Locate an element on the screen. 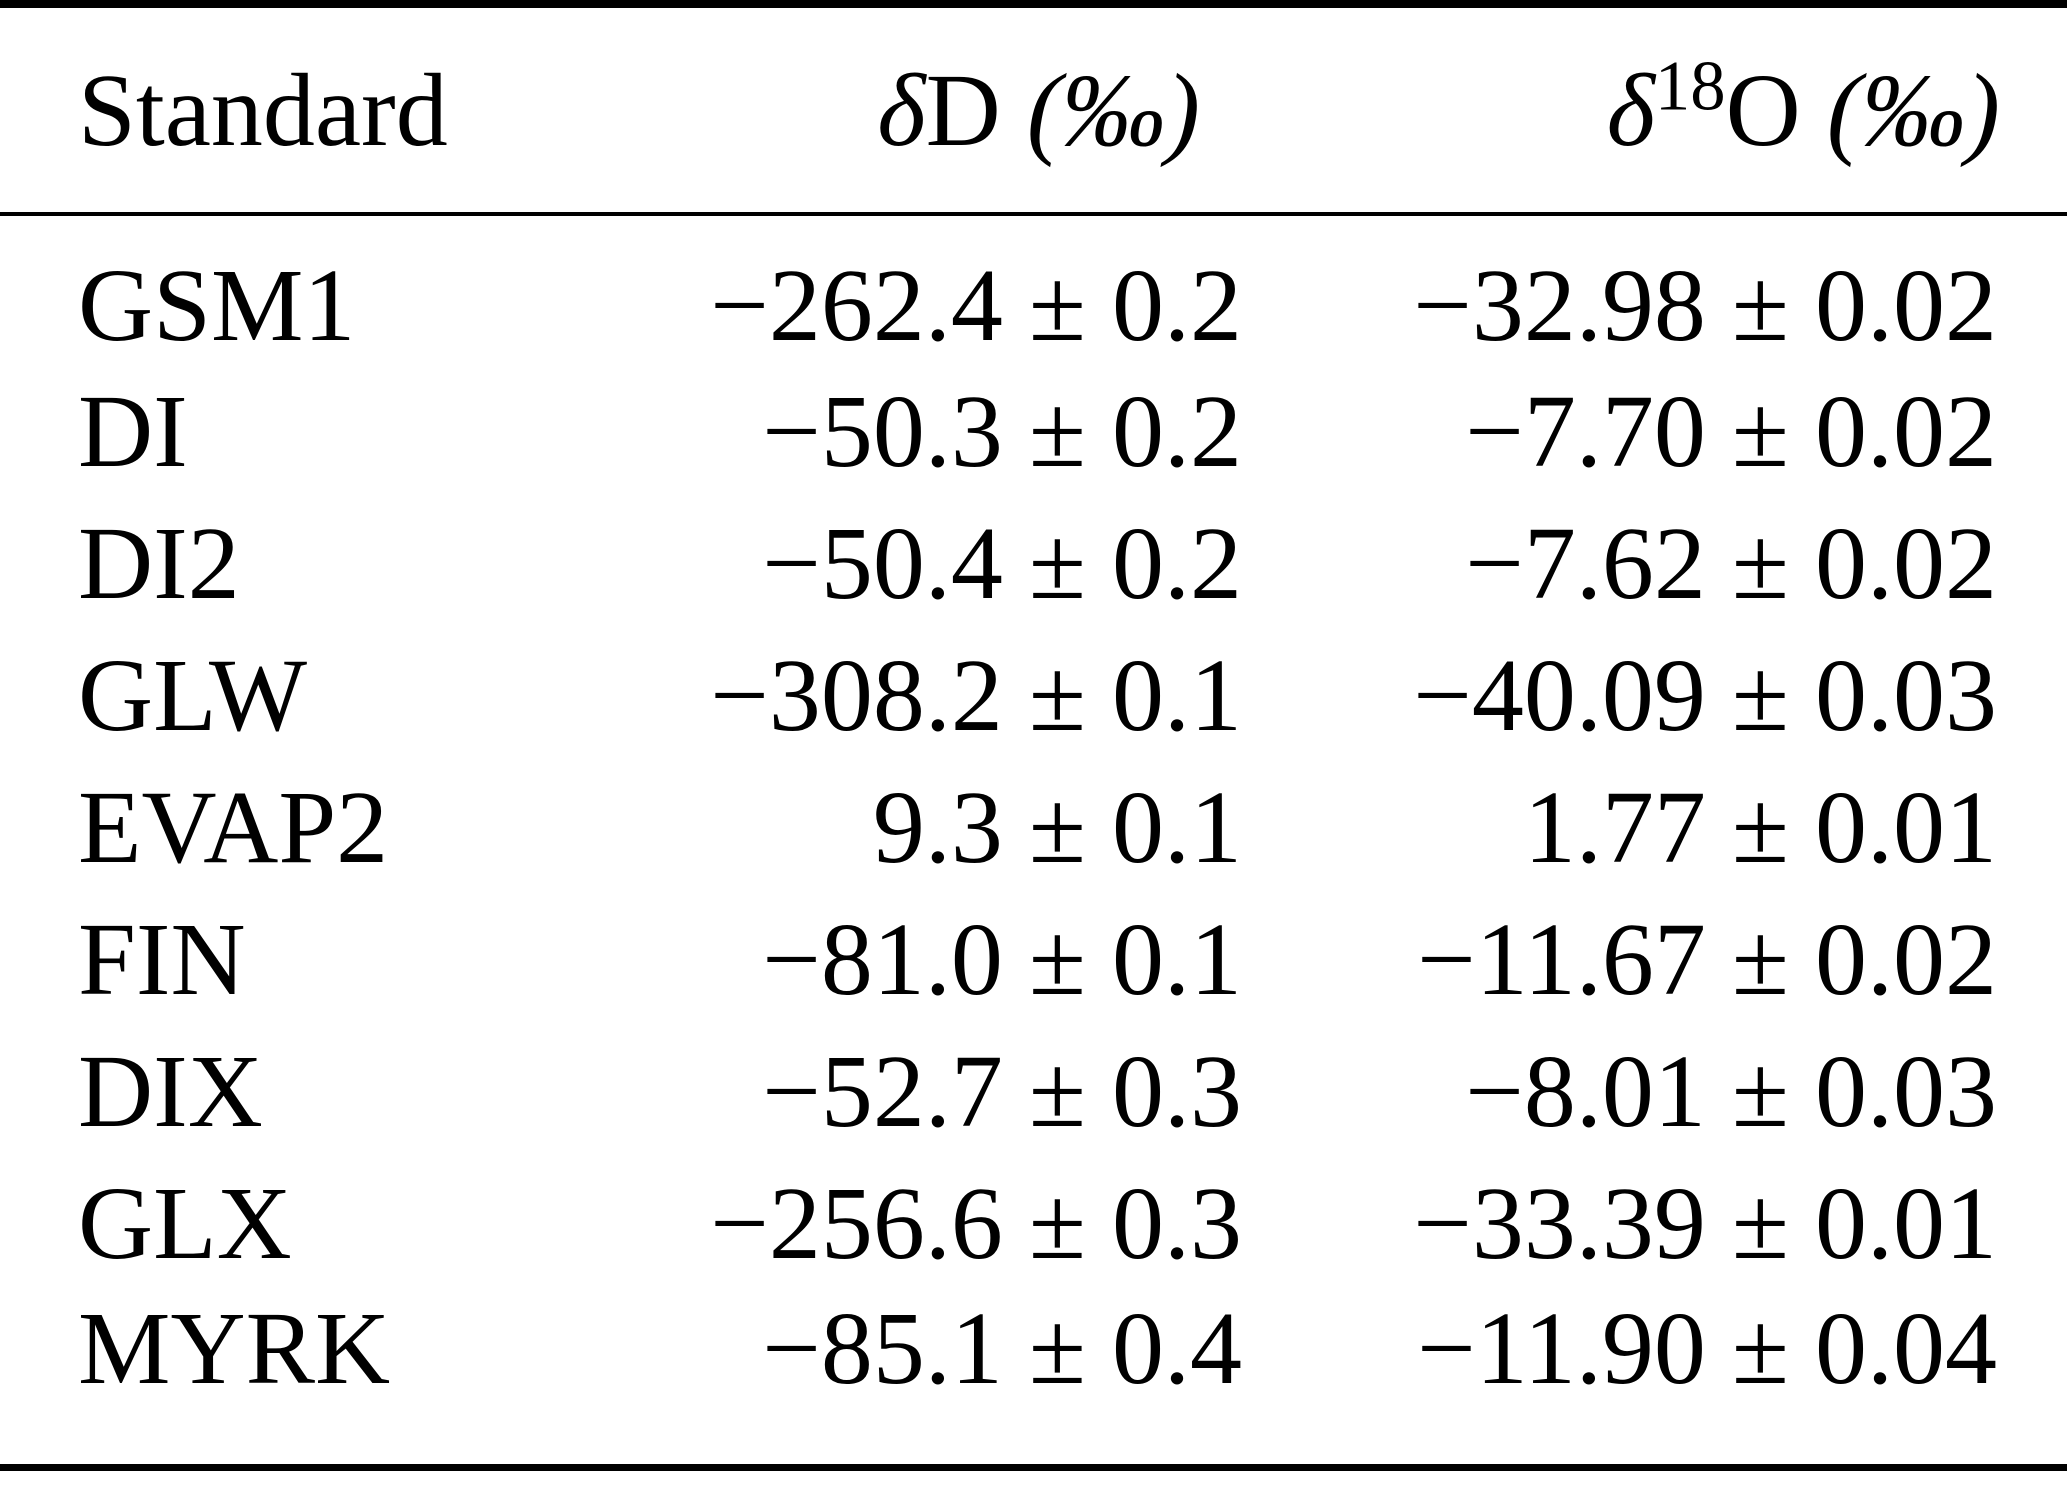 This screenshot has height=1496, width=2067. header-row: Standard δD (‰) δ18O (‰) is located at coordinates (1033, 110).